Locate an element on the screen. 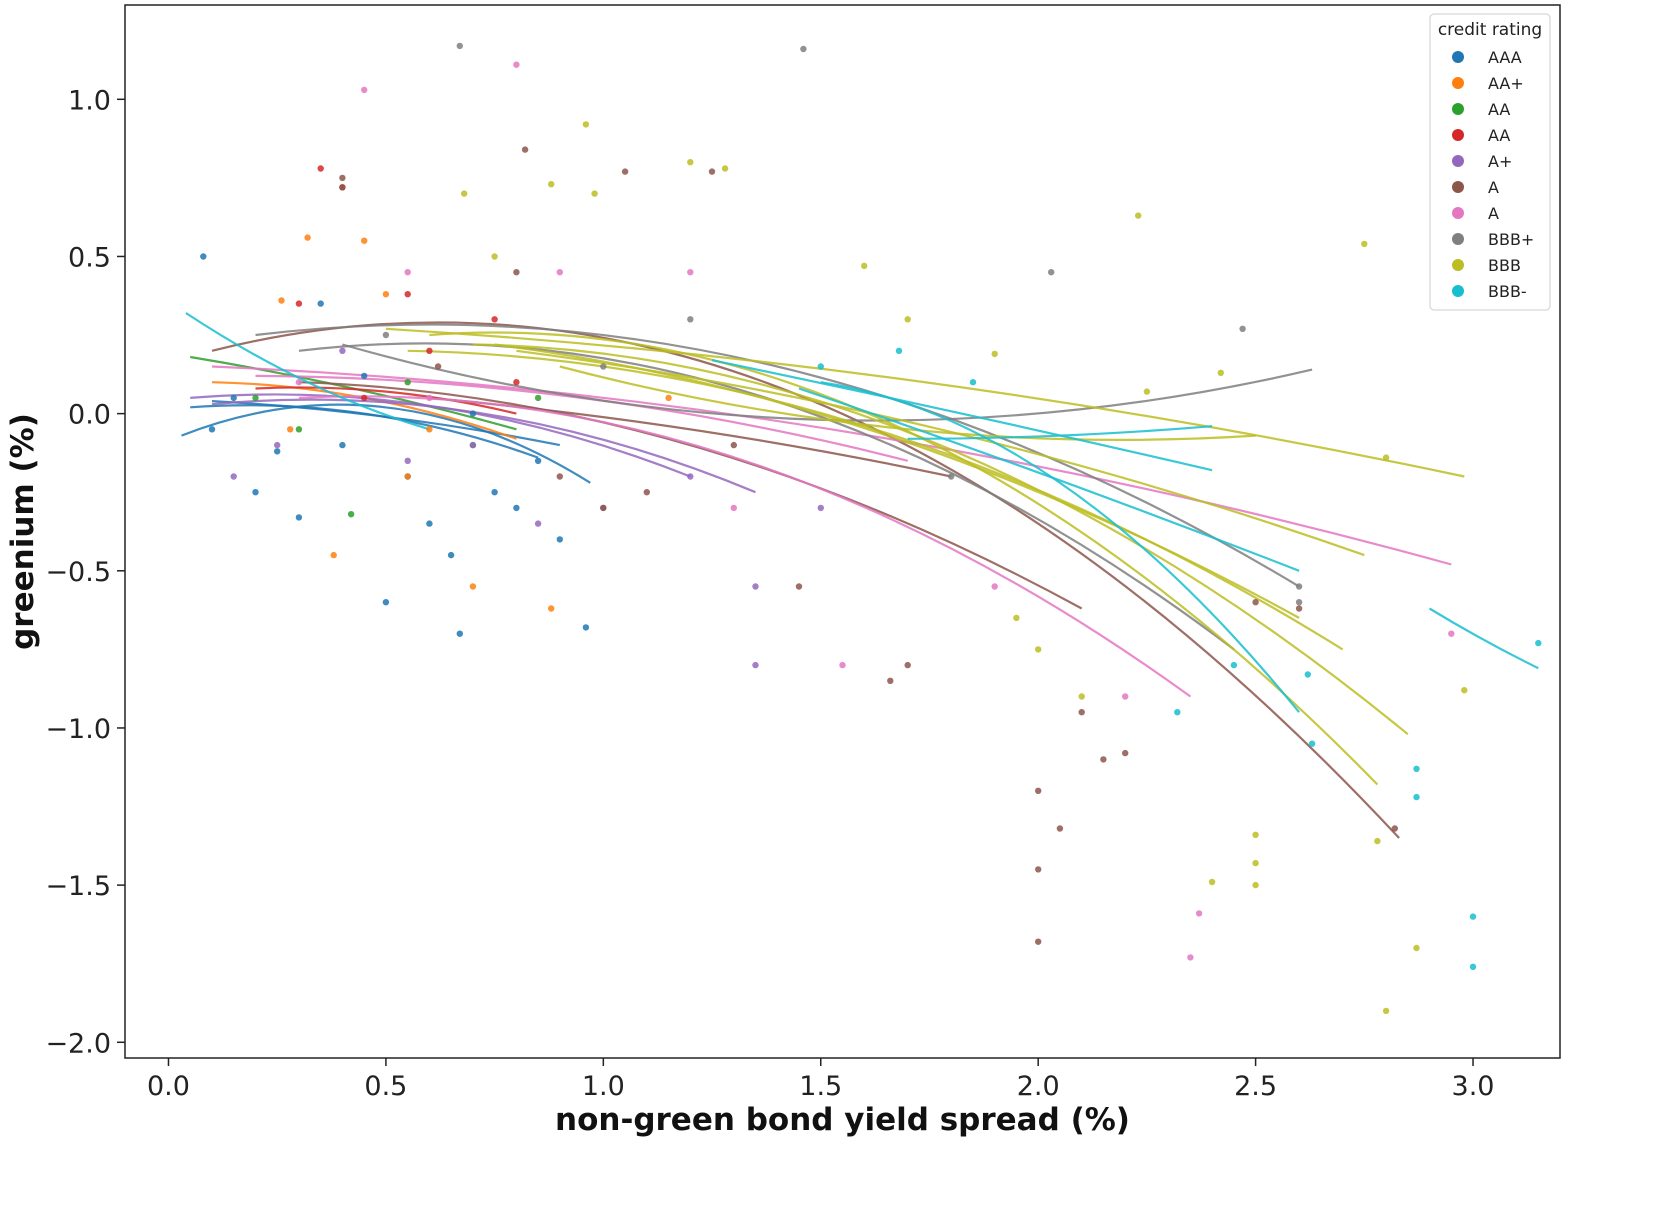  legend-label: A+ is located at coordinates (1500, 161).